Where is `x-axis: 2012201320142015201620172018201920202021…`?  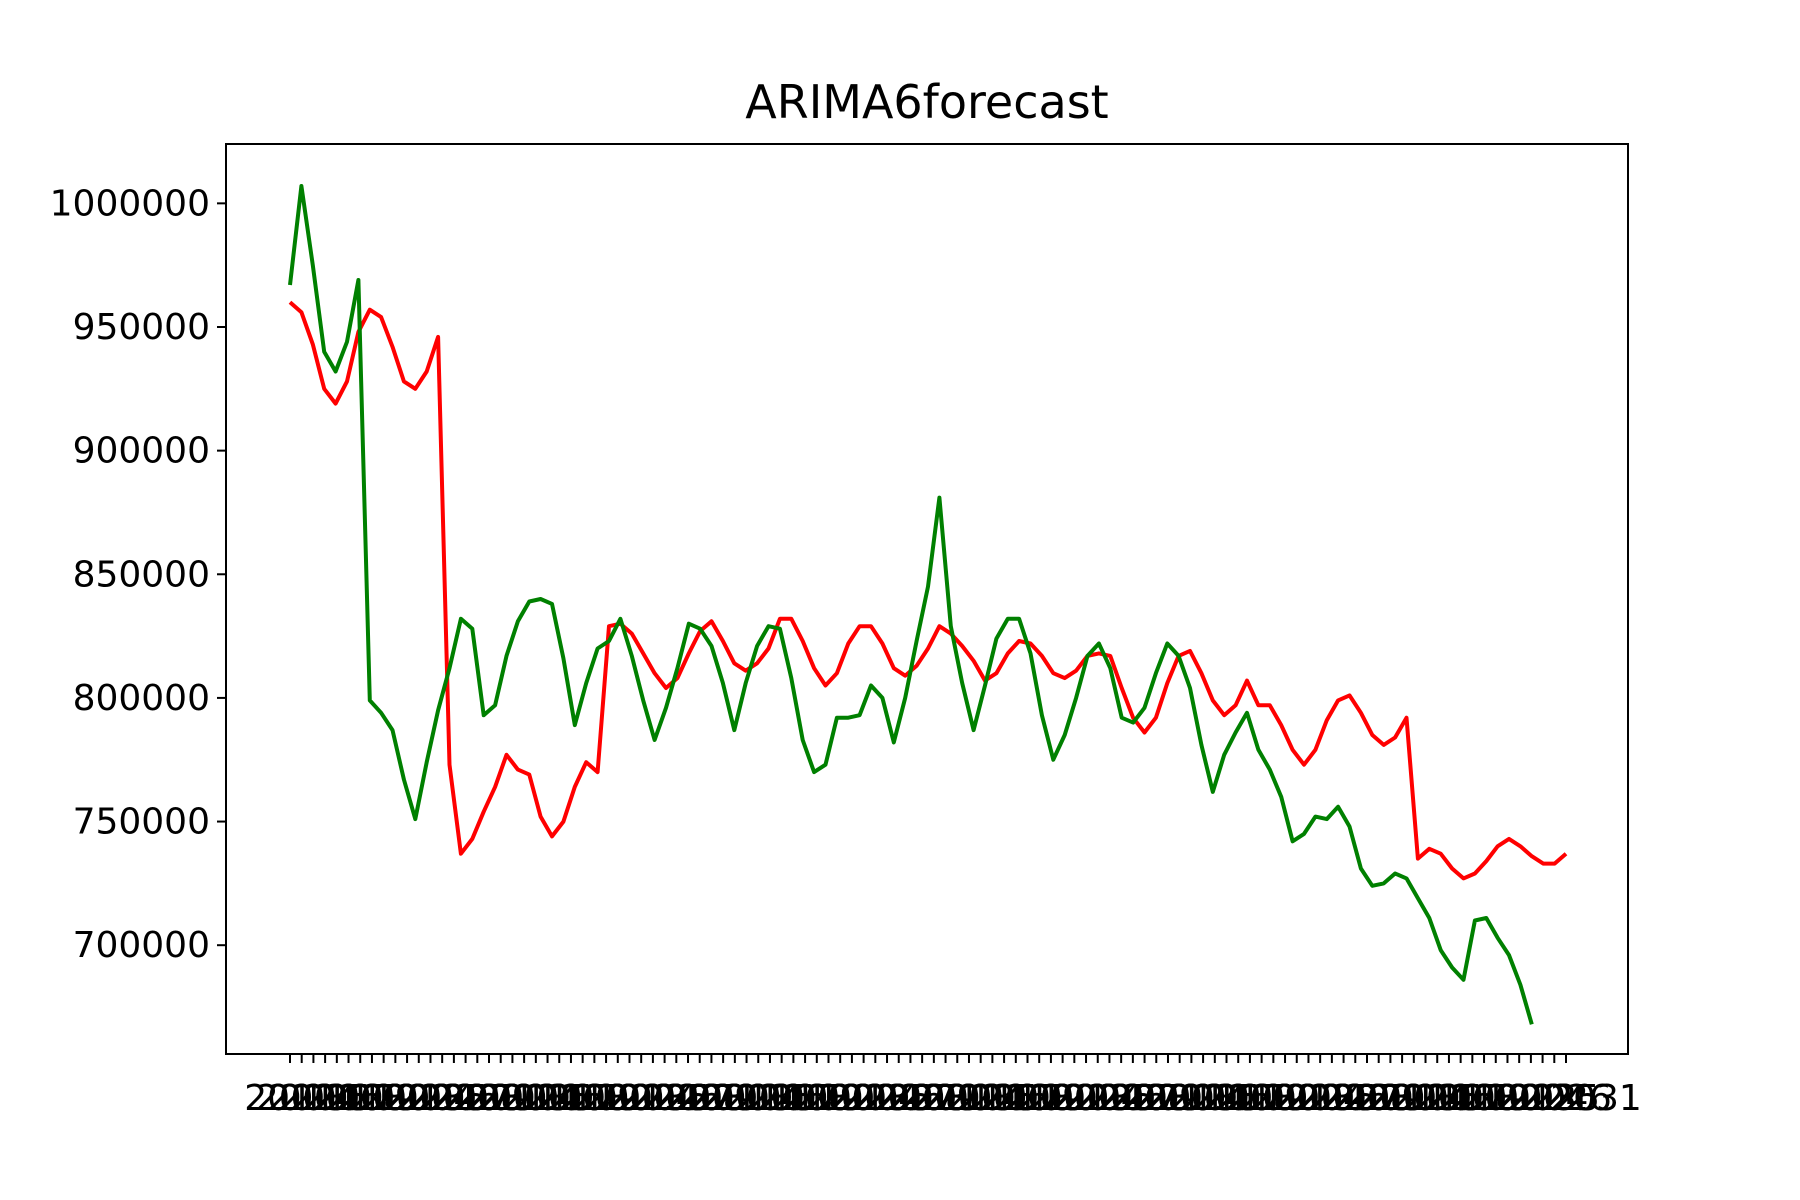 x-axis: 2012201320142015201620172018201920202021… is located at coordinates (943, 1086).